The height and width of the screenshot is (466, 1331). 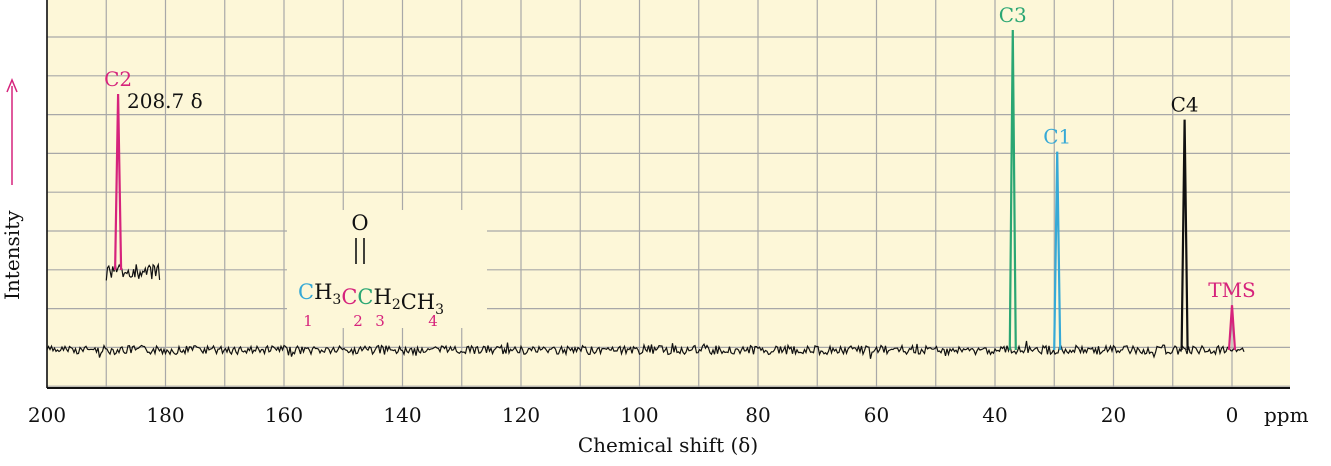 I want to click on baseline-trace, so click(x=645, y=349).